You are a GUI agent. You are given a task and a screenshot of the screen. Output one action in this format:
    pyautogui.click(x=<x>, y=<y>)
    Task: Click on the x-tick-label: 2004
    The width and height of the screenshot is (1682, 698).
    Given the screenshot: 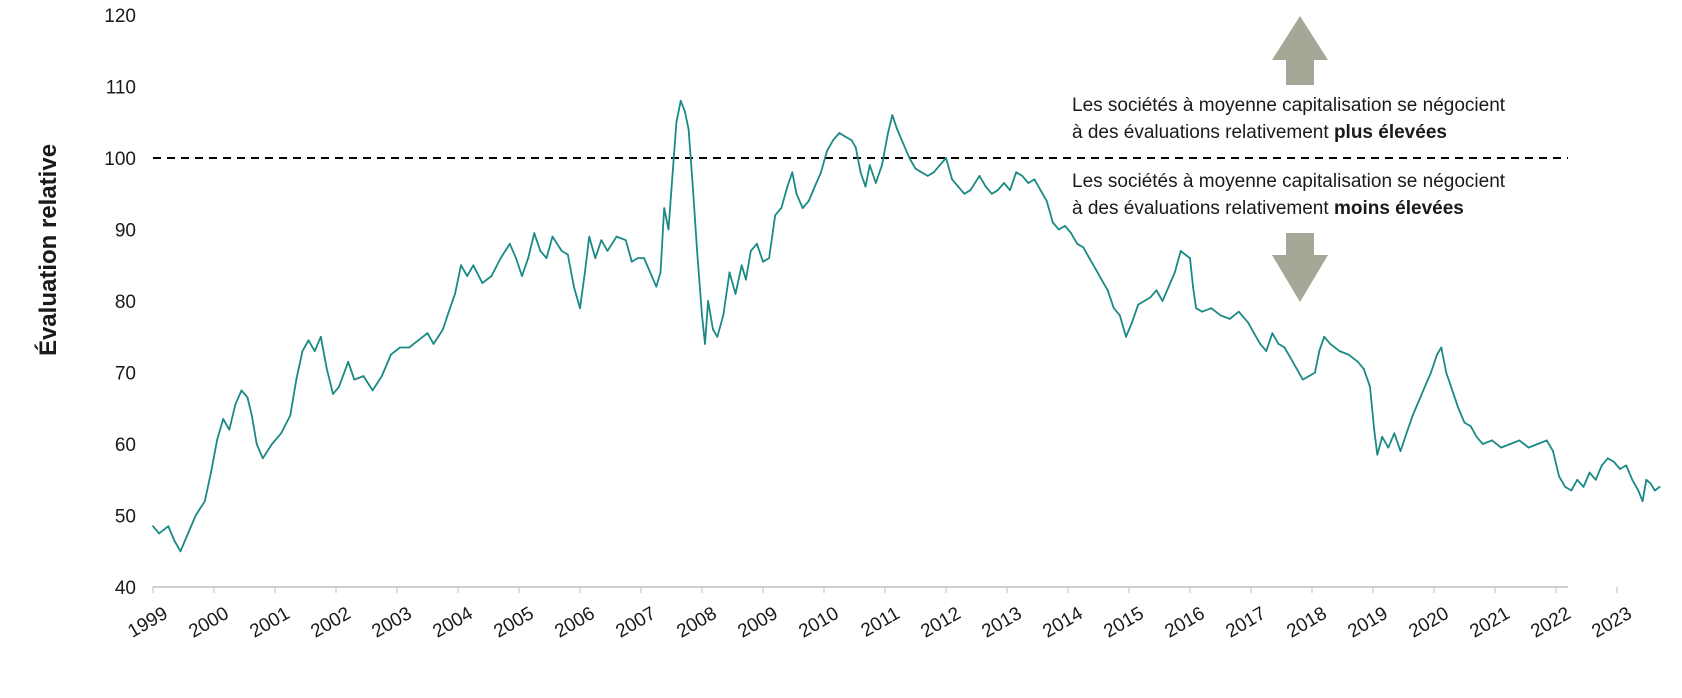 What is the action you would take?
    pyautogui.click(x=452, y=623)
    